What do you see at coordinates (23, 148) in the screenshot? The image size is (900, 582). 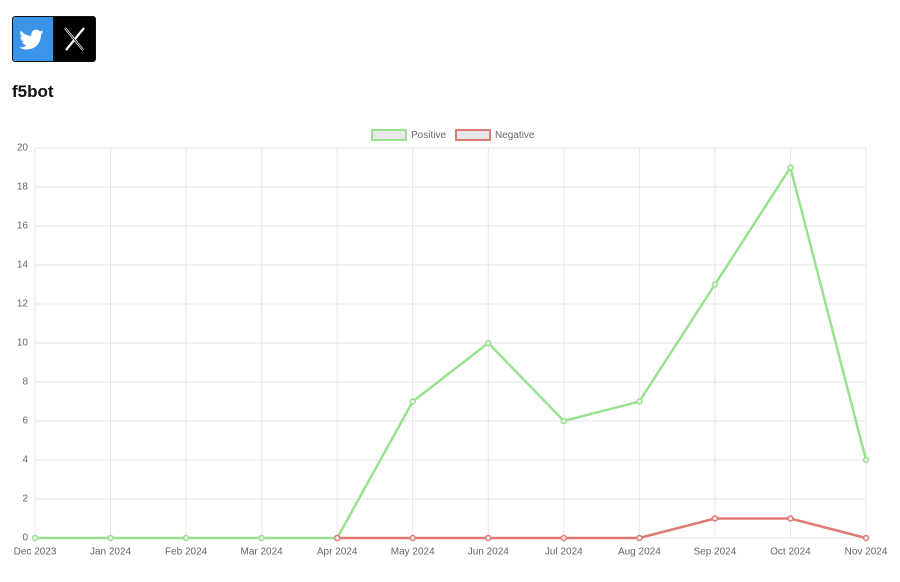 I see `y-tick-label: 20` at bounding box center [23, 148].